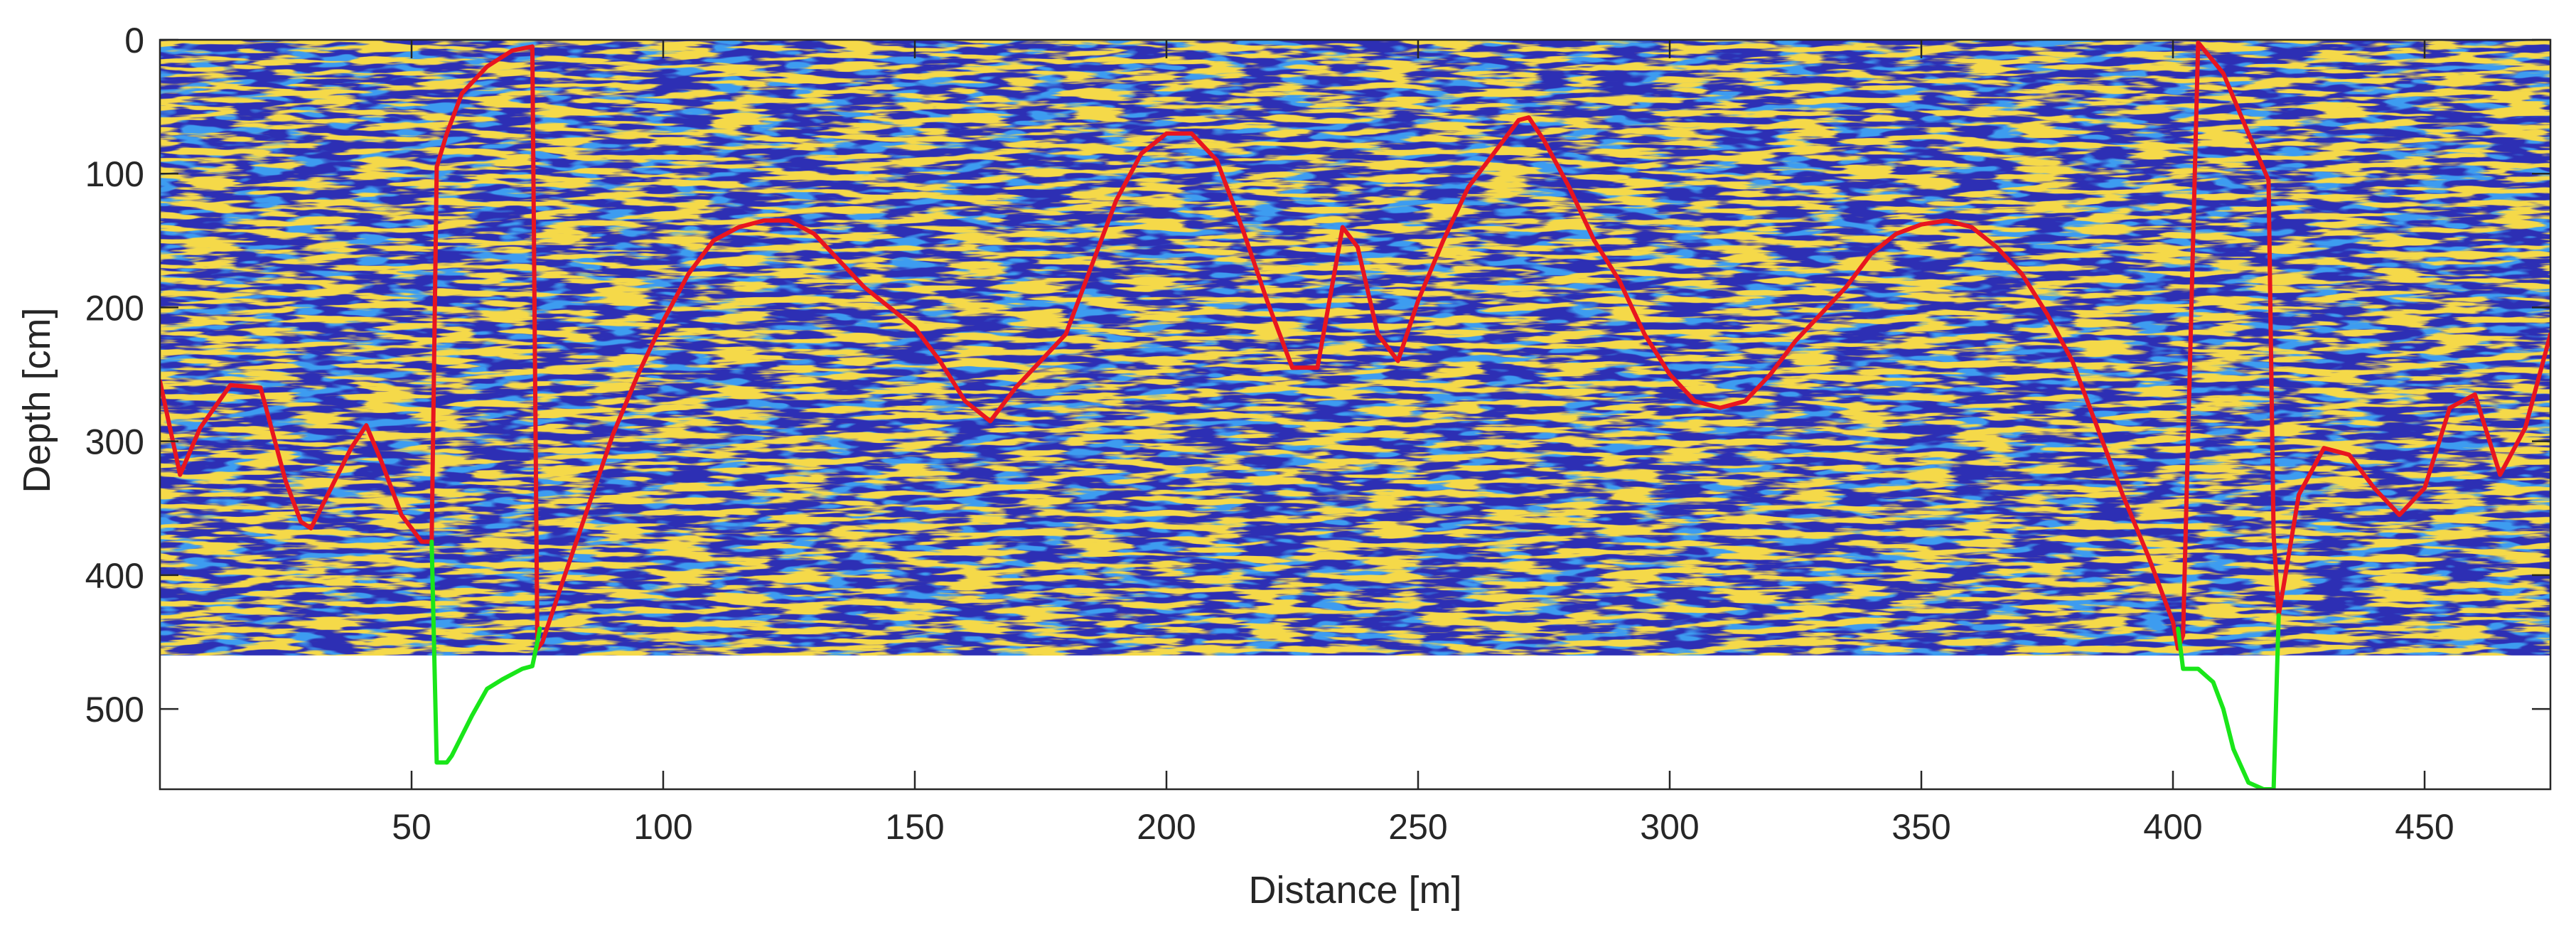  I want to click on x-tick-label: 300, so click(1669, 827).